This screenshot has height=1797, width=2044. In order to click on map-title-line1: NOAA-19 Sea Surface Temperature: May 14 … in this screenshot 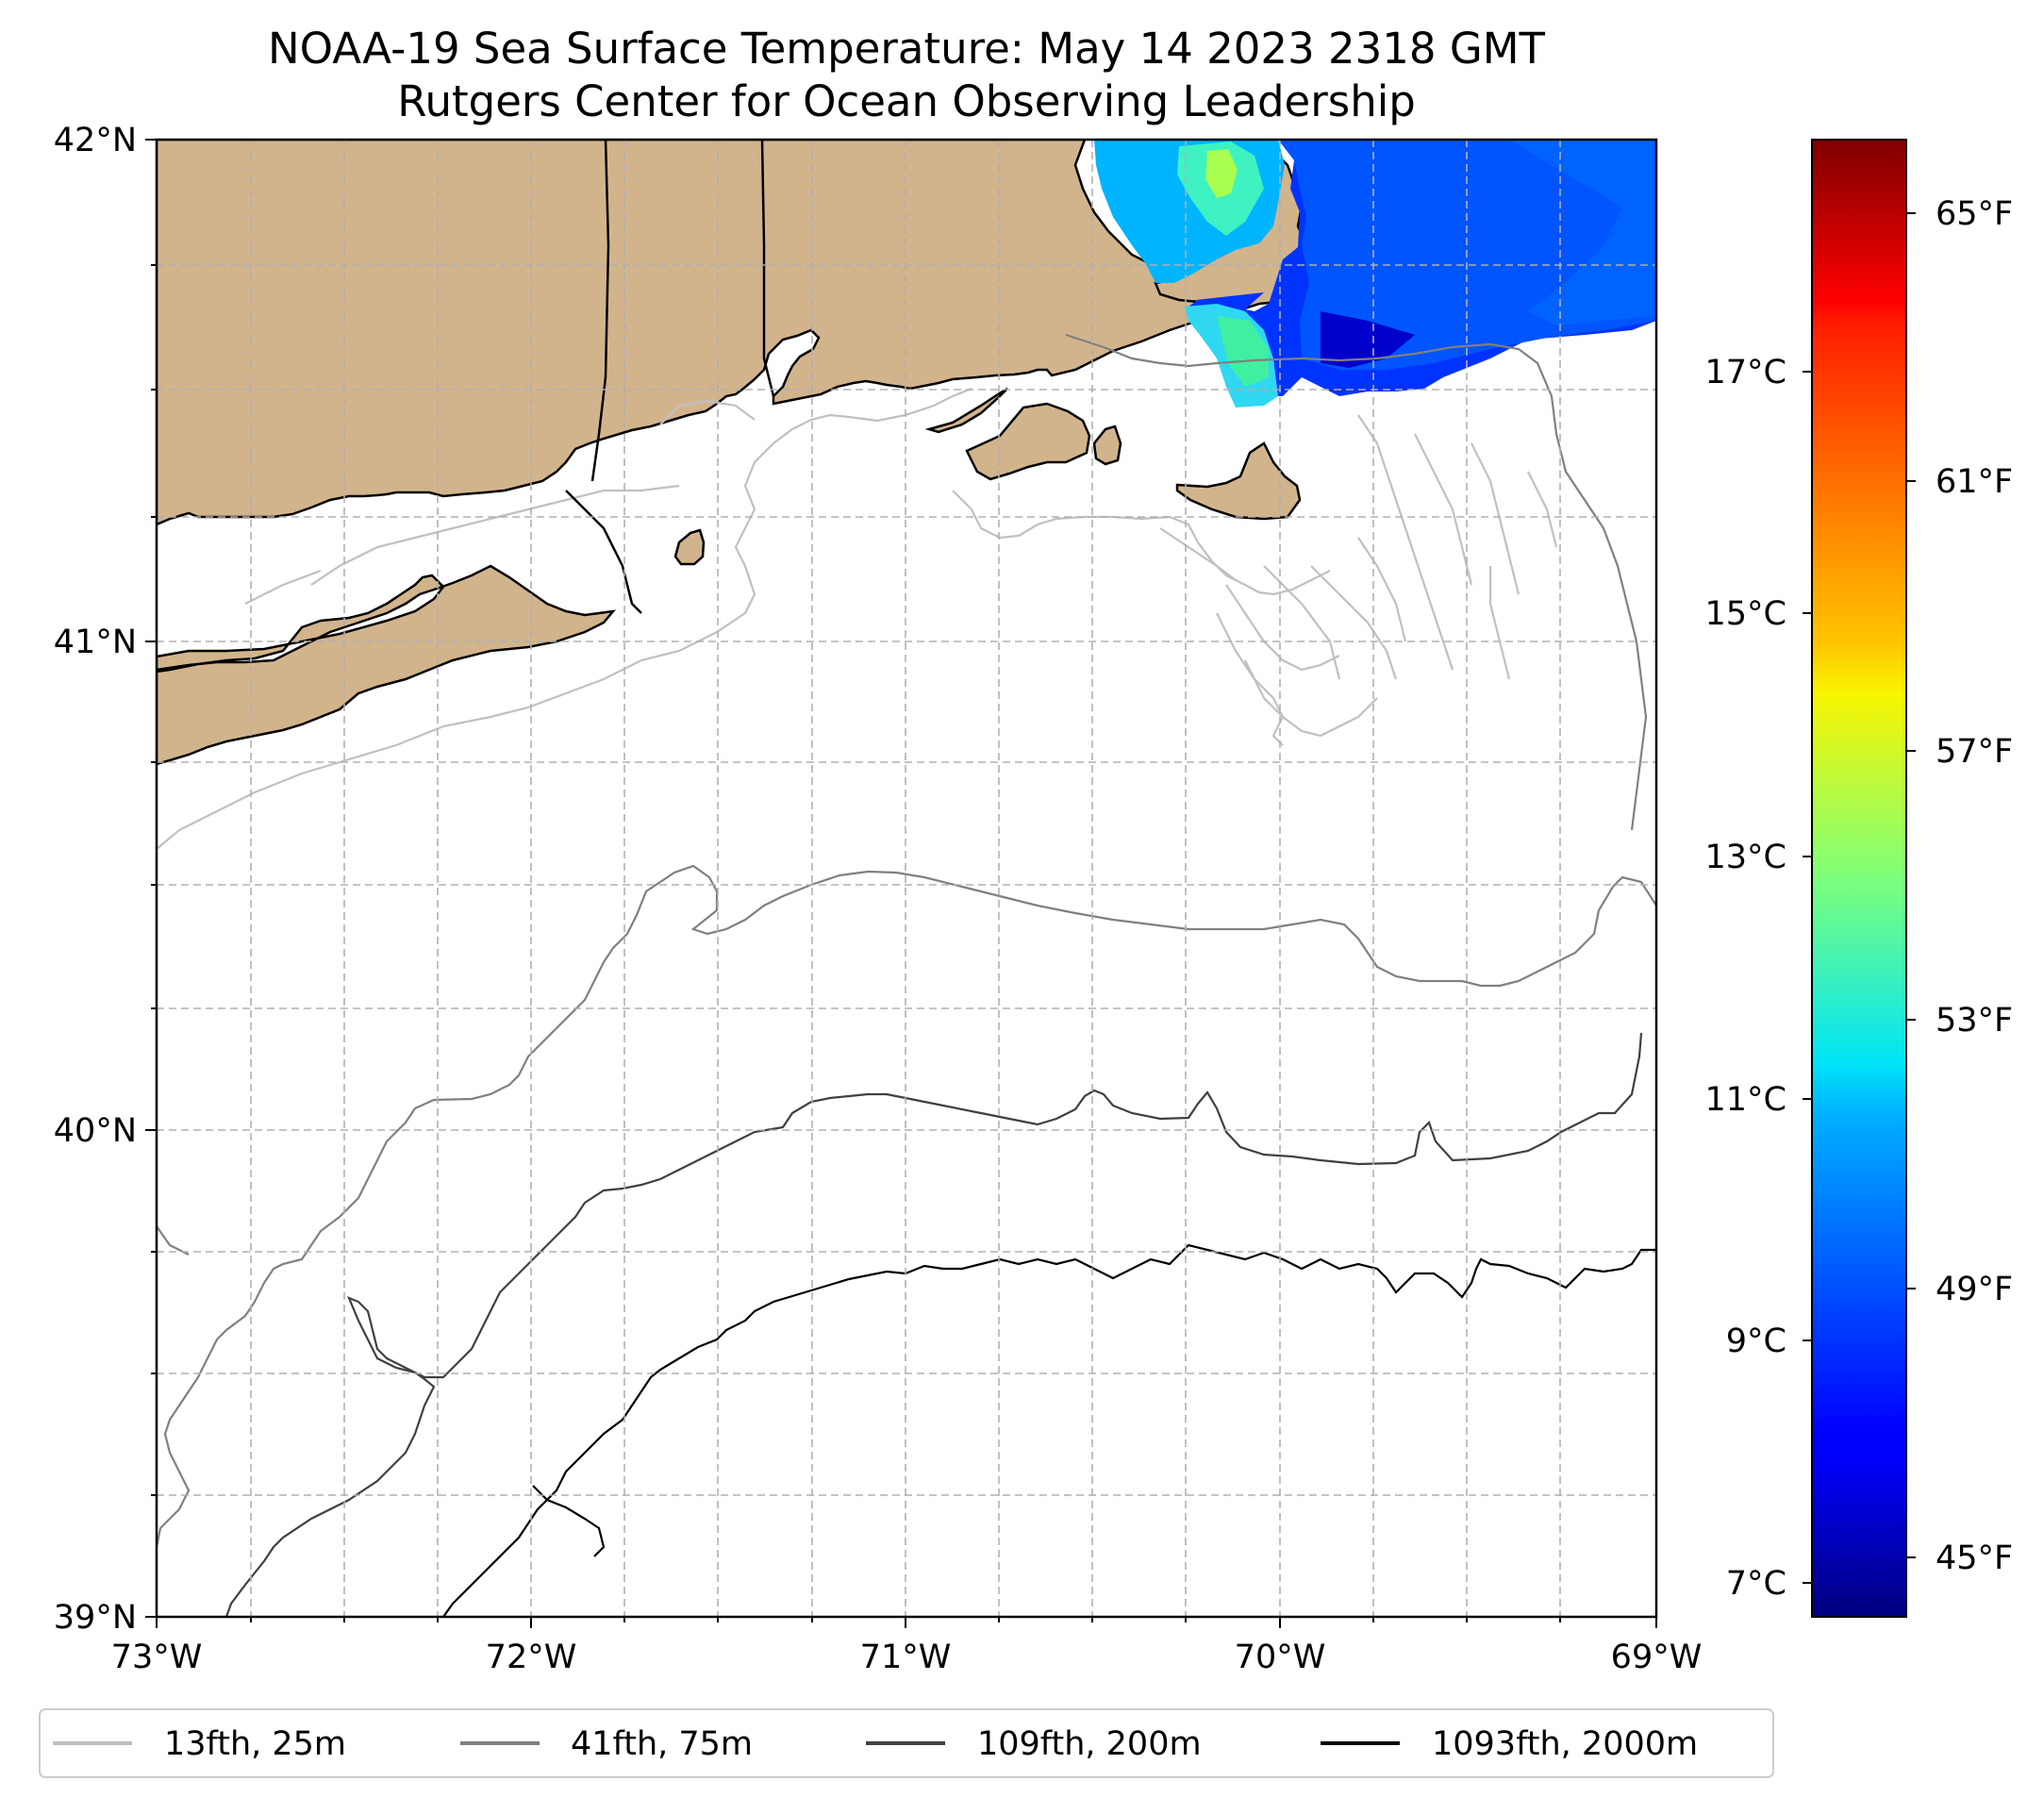, I will do `click(907, 49)`.